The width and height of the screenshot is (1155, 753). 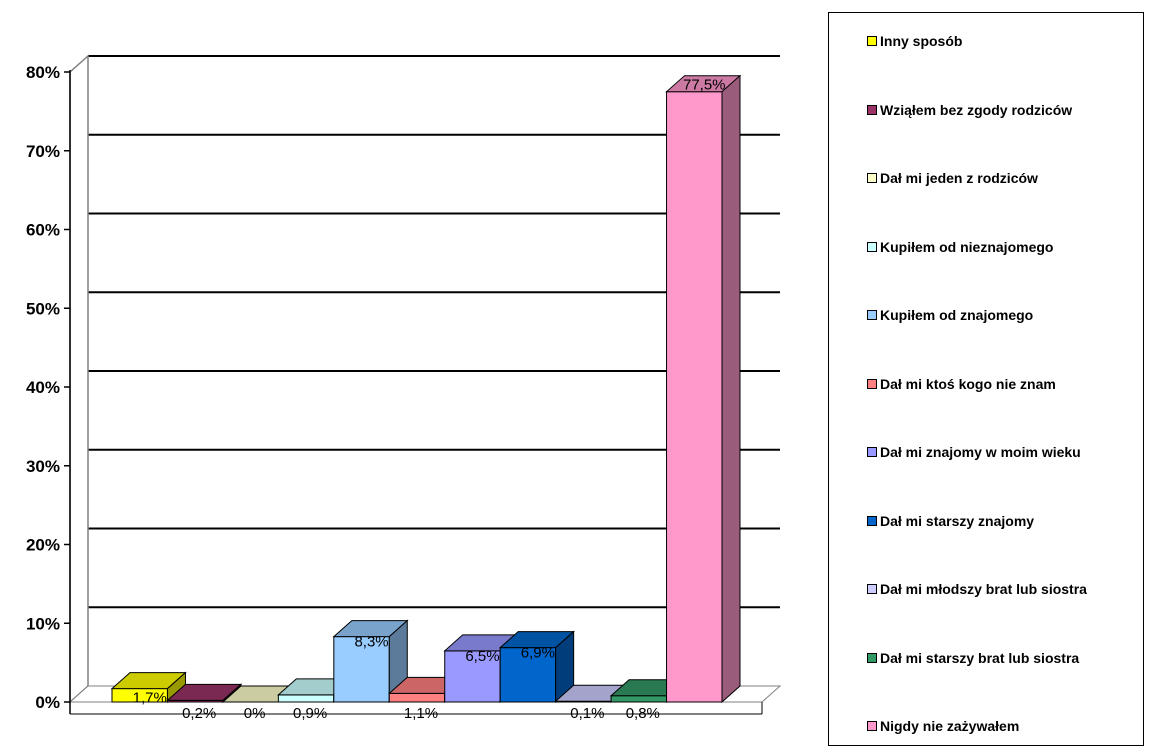 What do you see at coordinates (310, 713) in the screenshot?
I see `data-label: 0,9%` at bounding box center [310, 713].